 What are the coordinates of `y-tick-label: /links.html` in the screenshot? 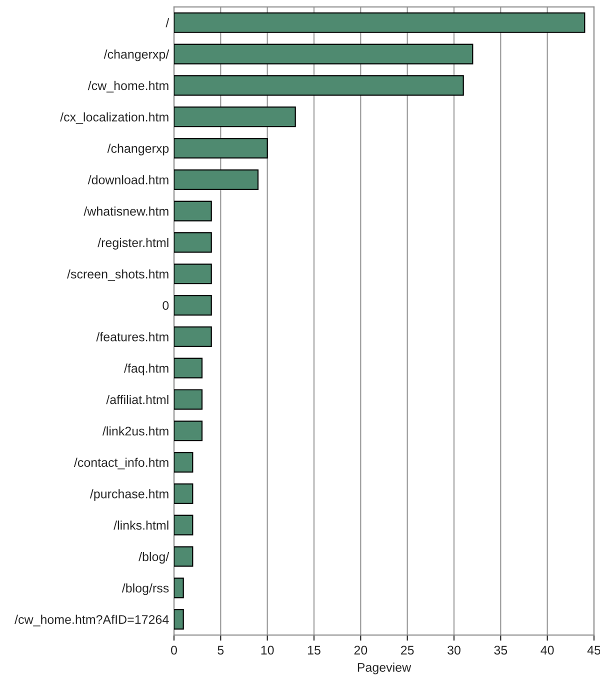 It's located at (141, 525).